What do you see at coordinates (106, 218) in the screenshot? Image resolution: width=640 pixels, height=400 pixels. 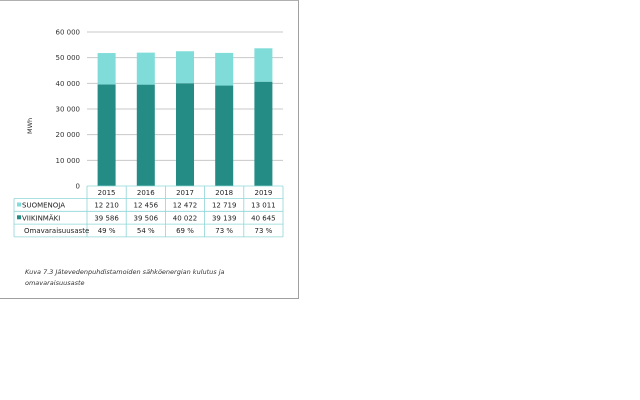 I see `table-cell: 39 586` at bounding box center [106, 218].